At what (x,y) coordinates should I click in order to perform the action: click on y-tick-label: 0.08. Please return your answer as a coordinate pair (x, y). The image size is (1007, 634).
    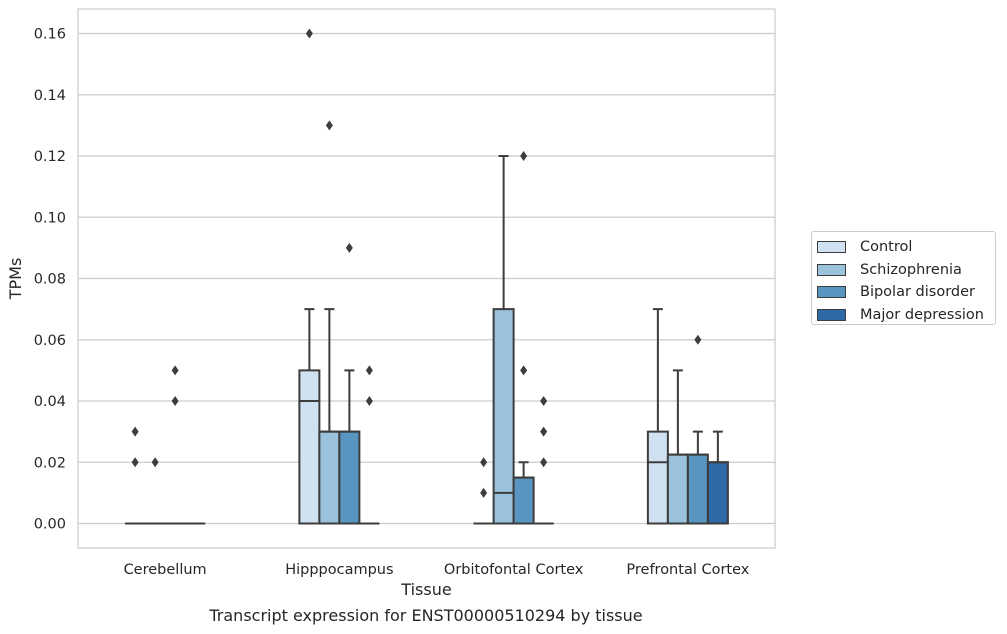
    Looking at the image, I should click on (50, 280).